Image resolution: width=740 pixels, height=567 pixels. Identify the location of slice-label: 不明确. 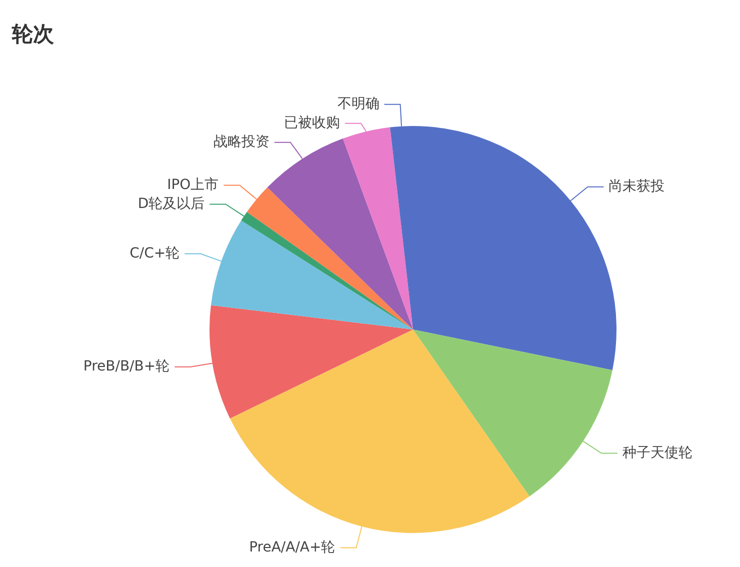
(358, 104).